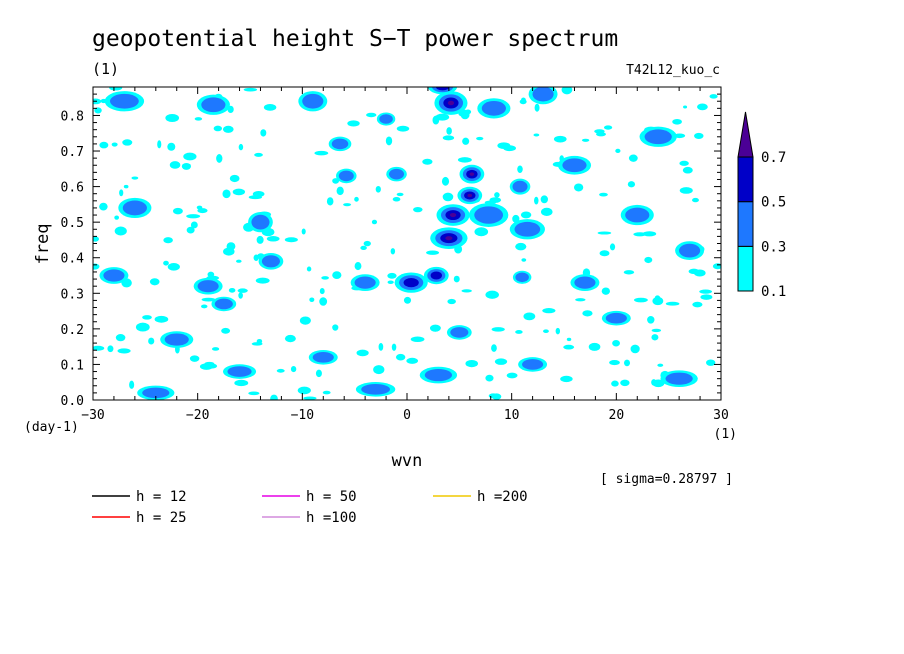 This screenshot has height=654, width=904. What do you see at coordinates (72, 294) in the screenshot?
I see `y-tick-label: 0.3` at bounding box center [72, 294].